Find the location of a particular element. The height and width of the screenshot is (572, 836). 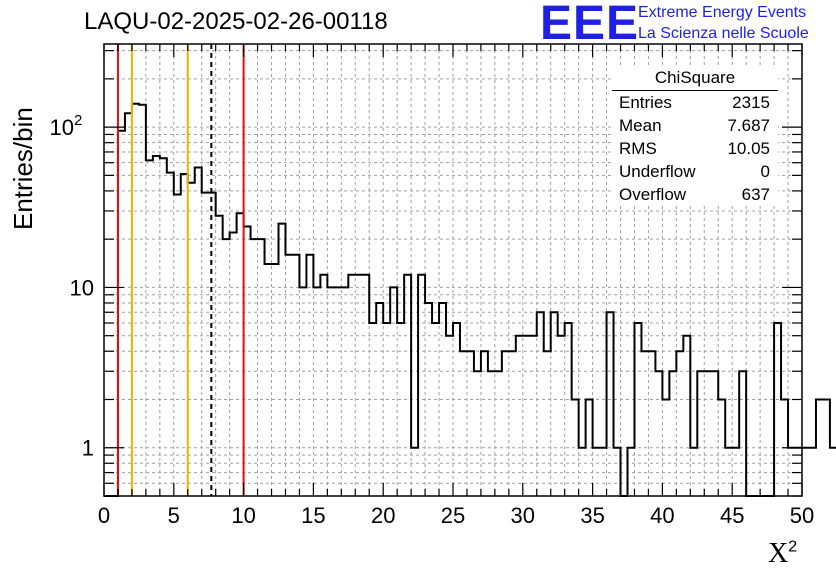

x-axis-label: X2 is located at coordinates (782, 554).